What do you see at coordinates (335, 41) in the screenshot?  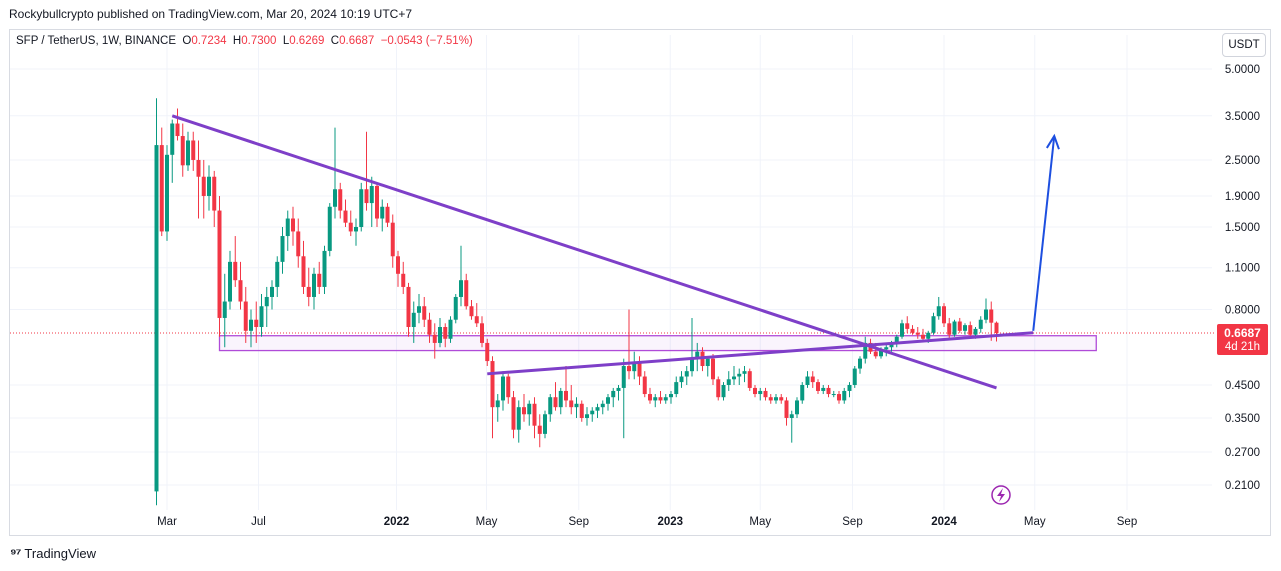 I see `close-label: C` at bounding box center [335, 41].